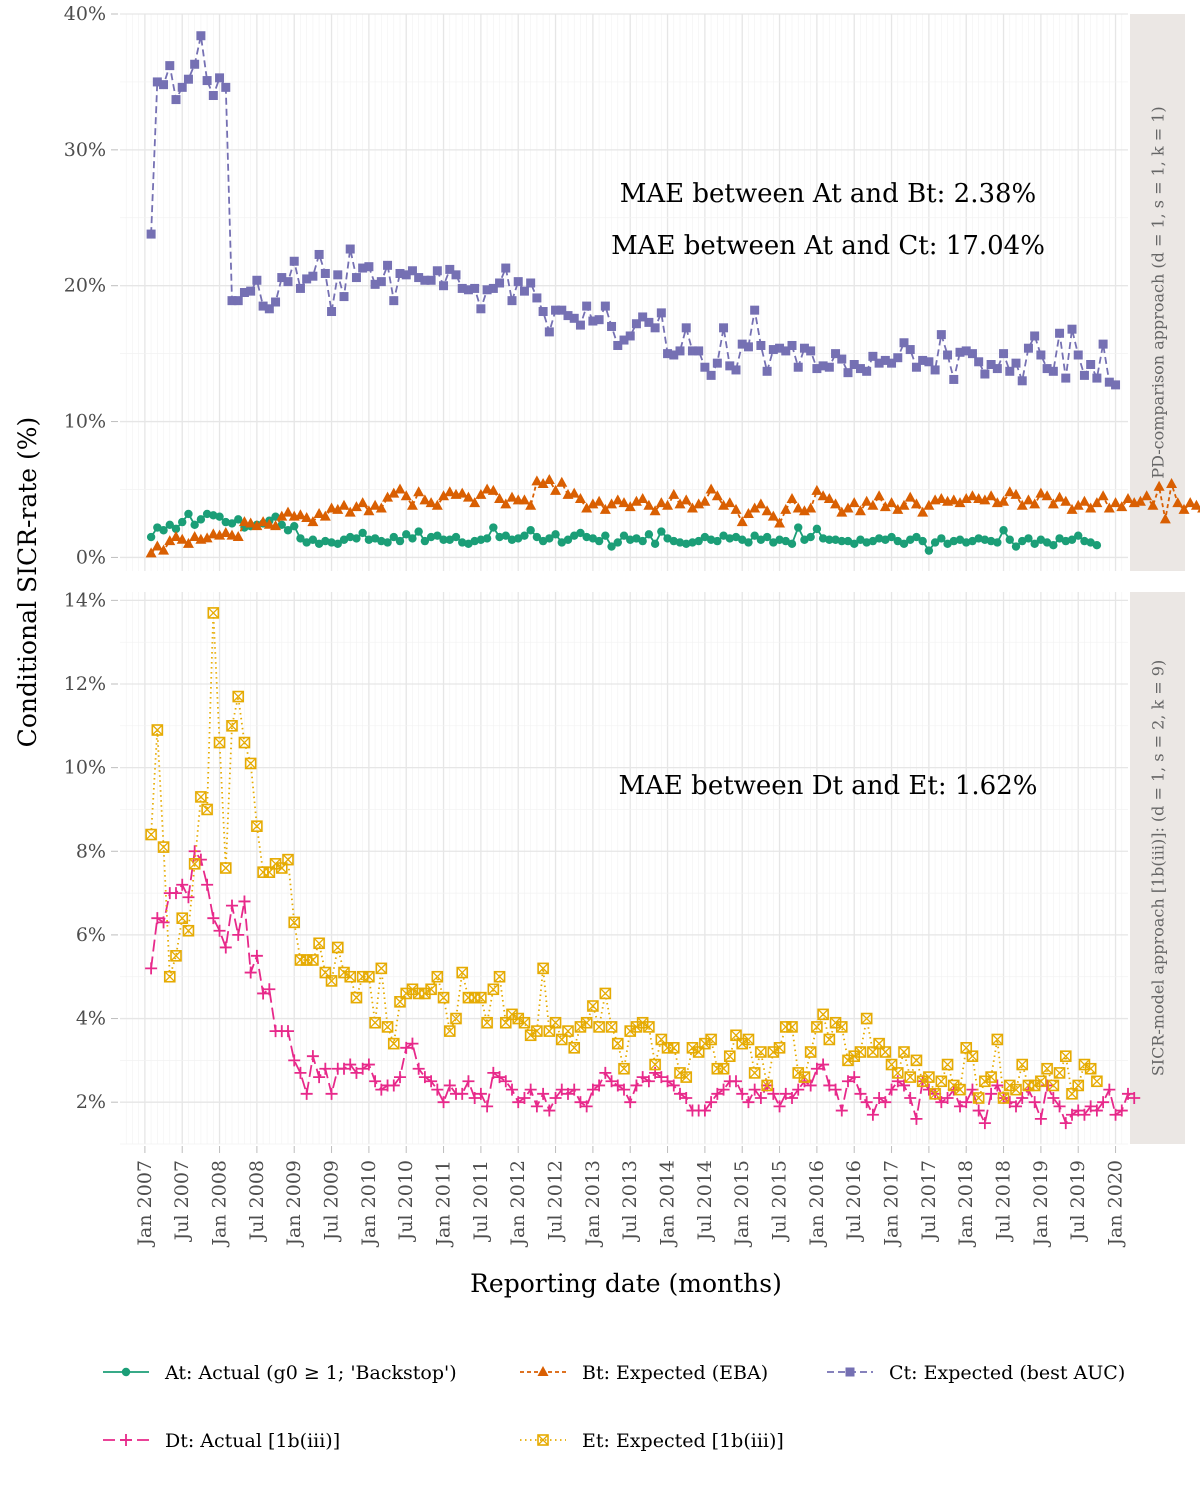  I want to click on y-tick-label: 8%, so click(91, 851).